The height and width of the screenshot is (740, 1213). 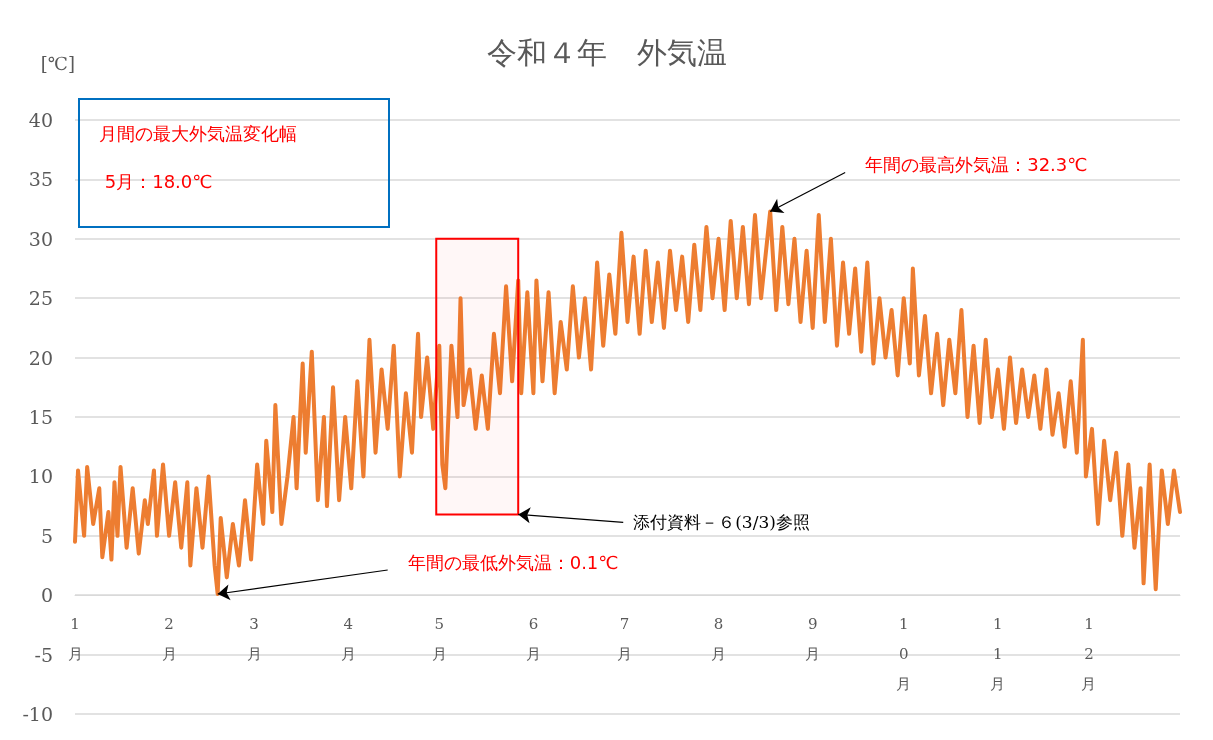 I want to click on chart-title: 令和４年 外気温, so click(x=606, y=52).